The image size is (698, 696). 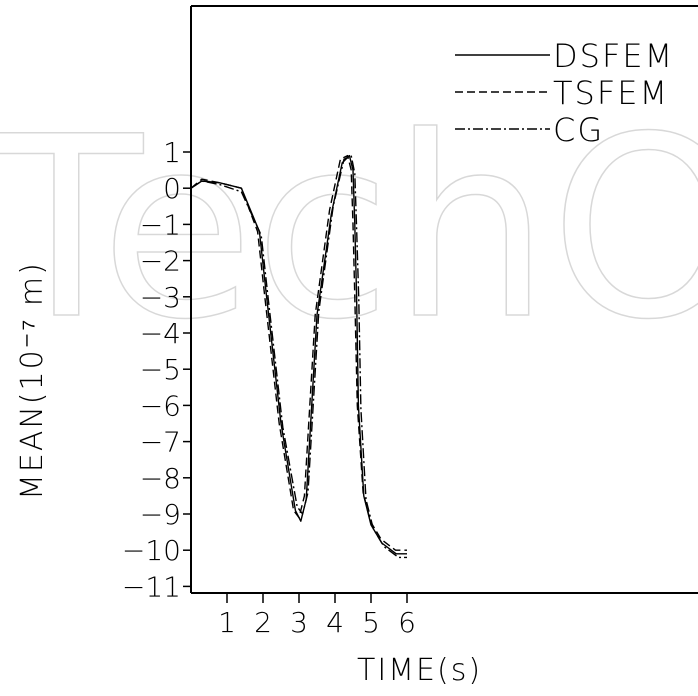 I want to click on legend-label-dsfem: DSFEM, so click(x=613, y=56).